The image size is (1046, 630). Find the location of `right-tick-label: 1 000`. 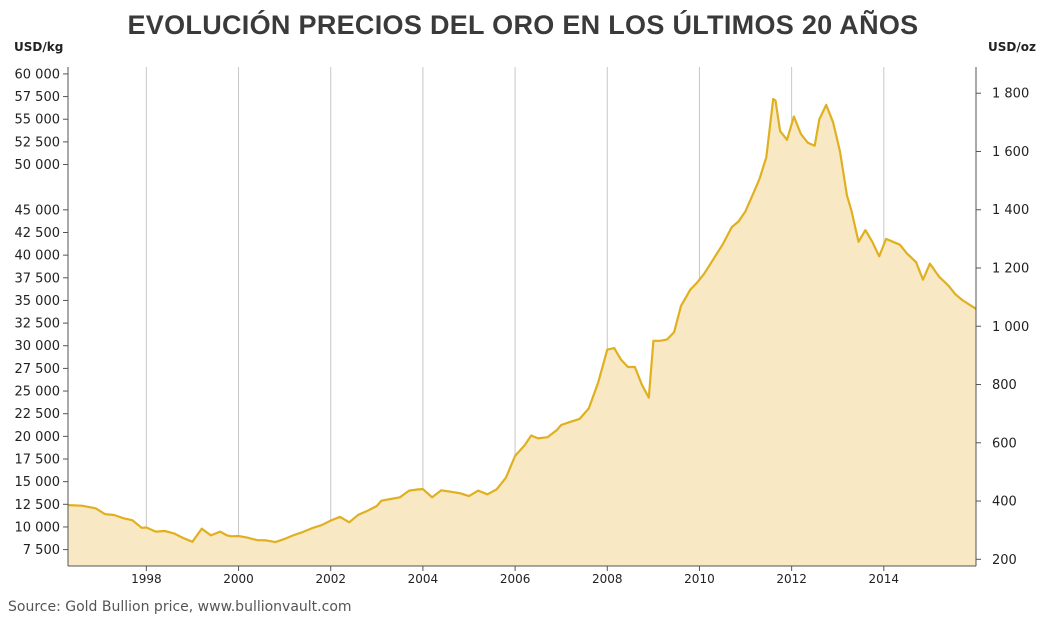

right-tick-label: 1 000 is located at coordinates (1010, 327).